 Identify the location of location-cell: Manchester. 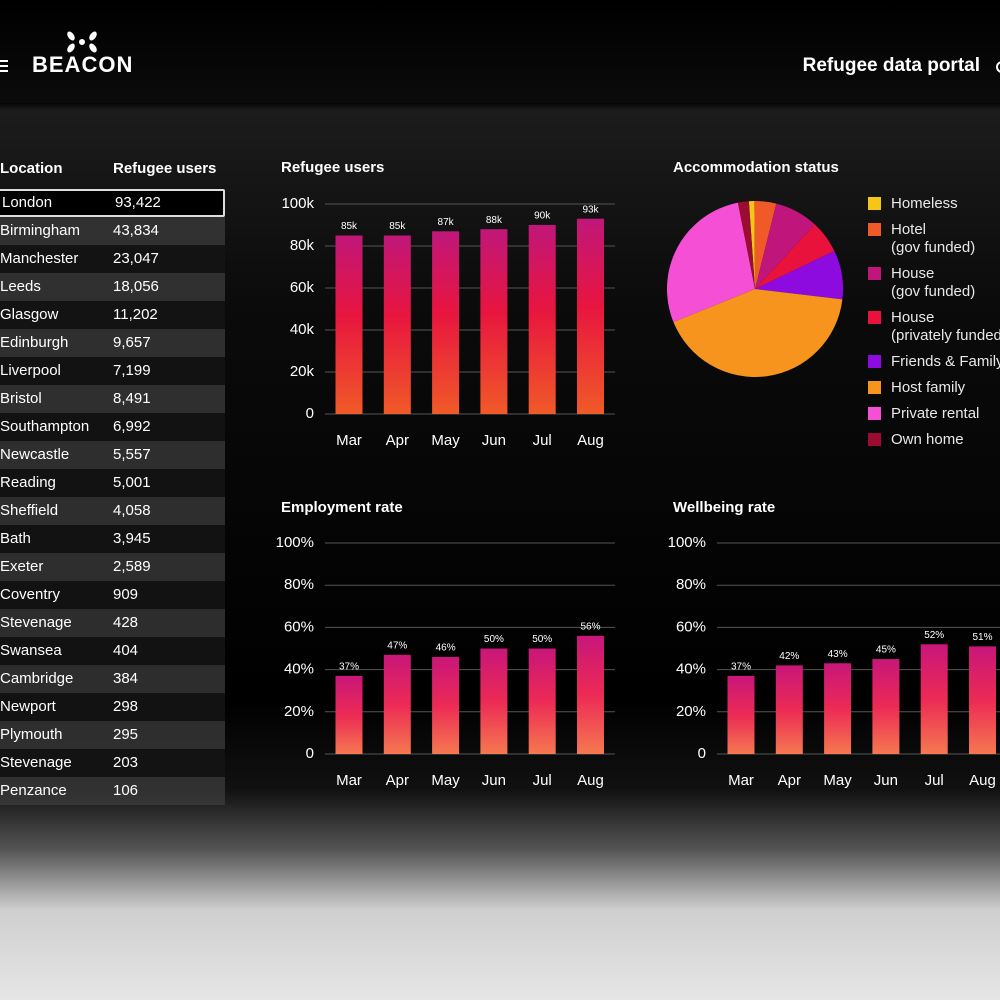
(39, 258).